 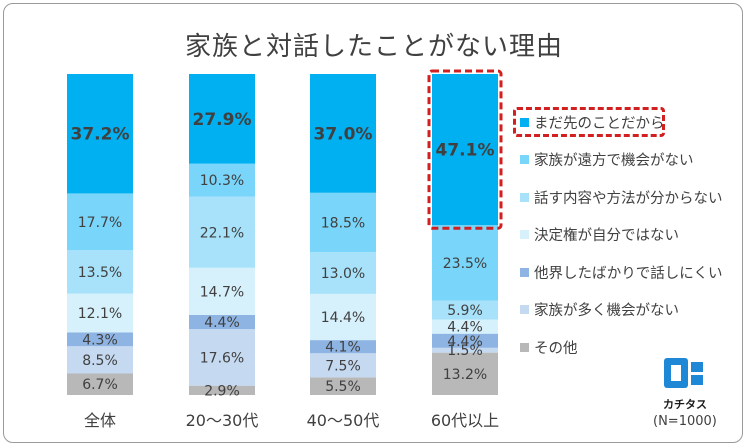 I want to click on data-label: 4.3%, so click(x=100, y=340).